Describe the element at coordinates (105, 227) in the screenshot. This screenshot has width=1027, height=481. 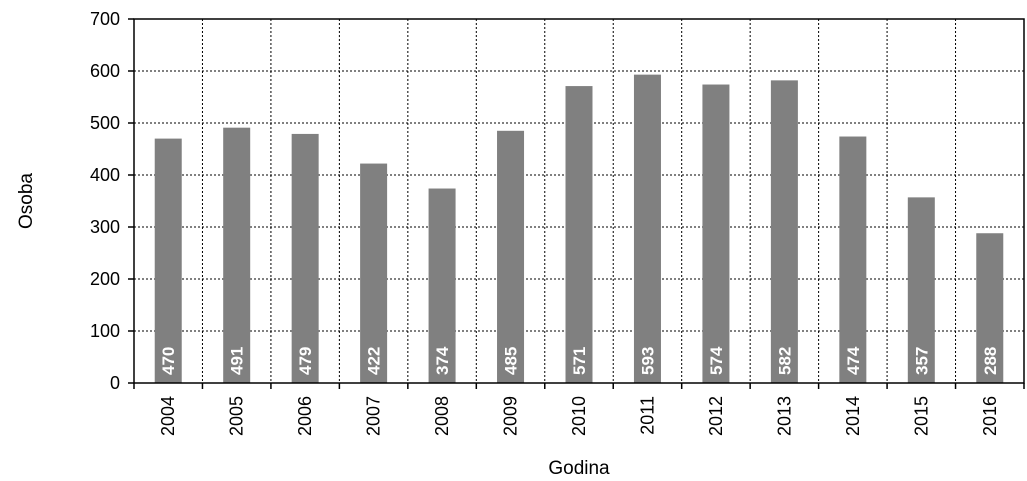
I see `y-tick-label: 300` at that location.